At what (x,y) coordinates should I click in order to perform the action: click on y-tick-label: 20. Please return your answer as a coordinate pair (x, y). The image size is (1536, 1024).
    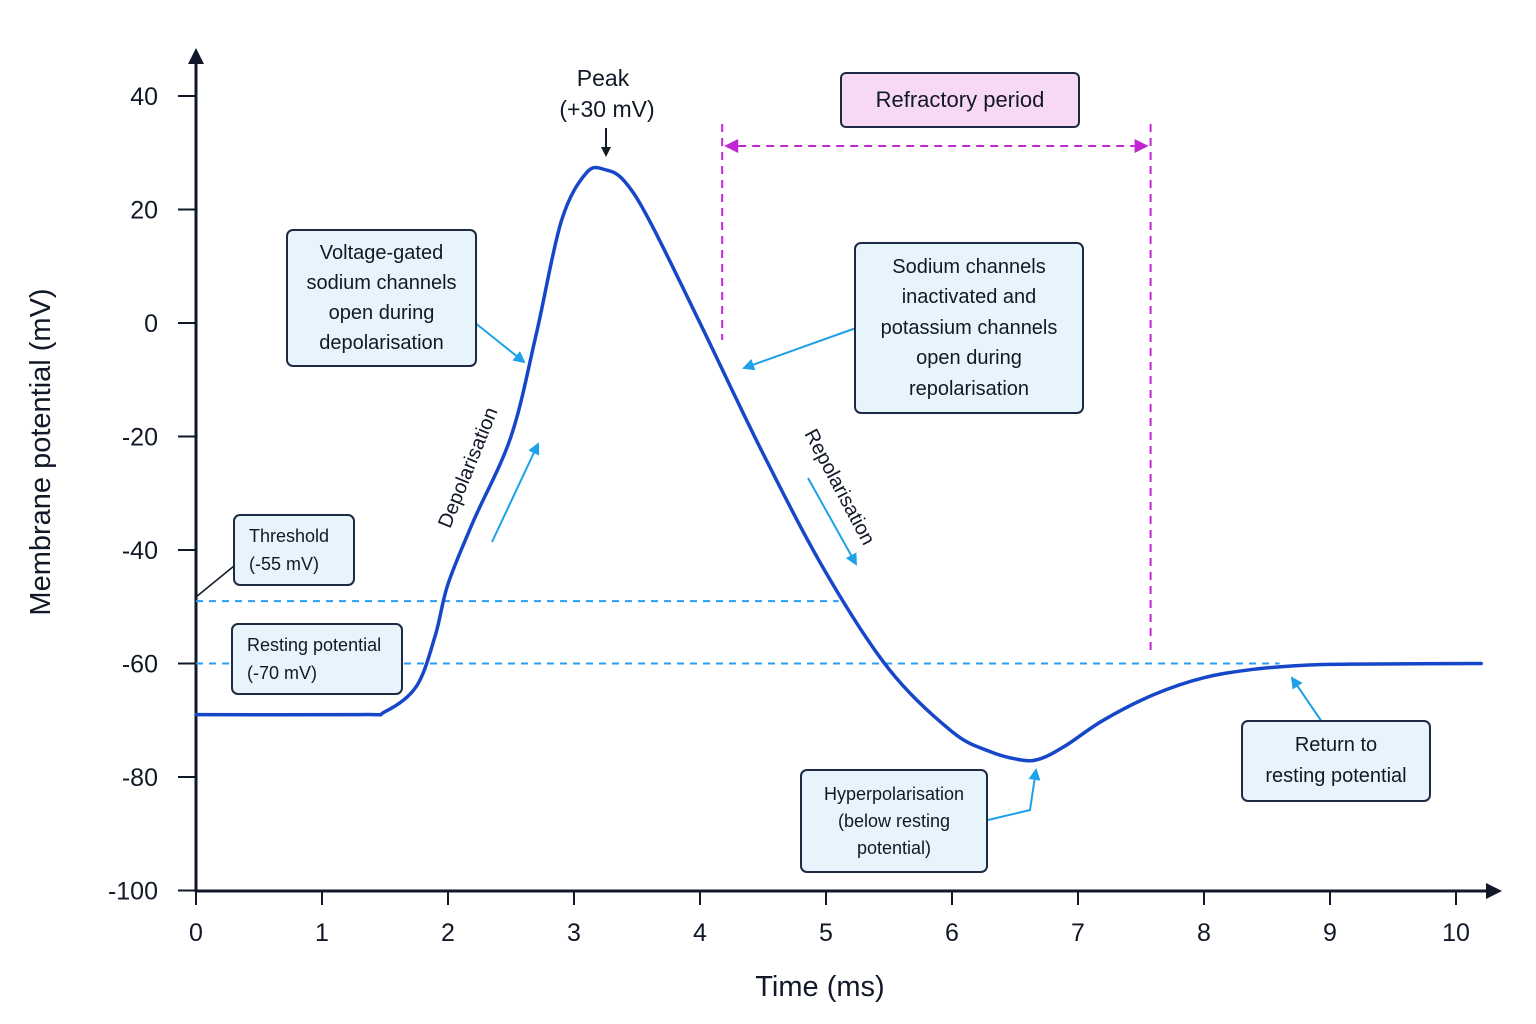
    Looking at the image, I should click on (144, 211).